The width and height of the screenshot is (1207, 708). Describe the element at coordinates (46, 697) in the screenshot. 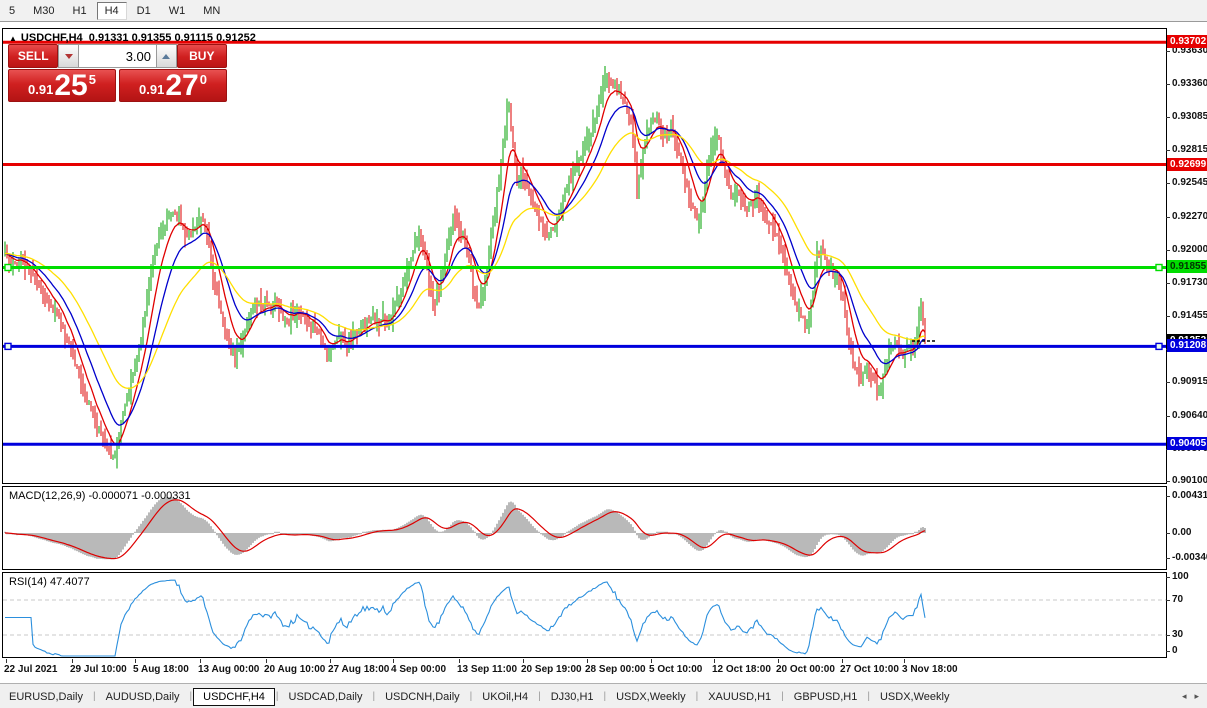

I see `chart-tab-eurusd-daily: EURUSD,Daily` at that location.